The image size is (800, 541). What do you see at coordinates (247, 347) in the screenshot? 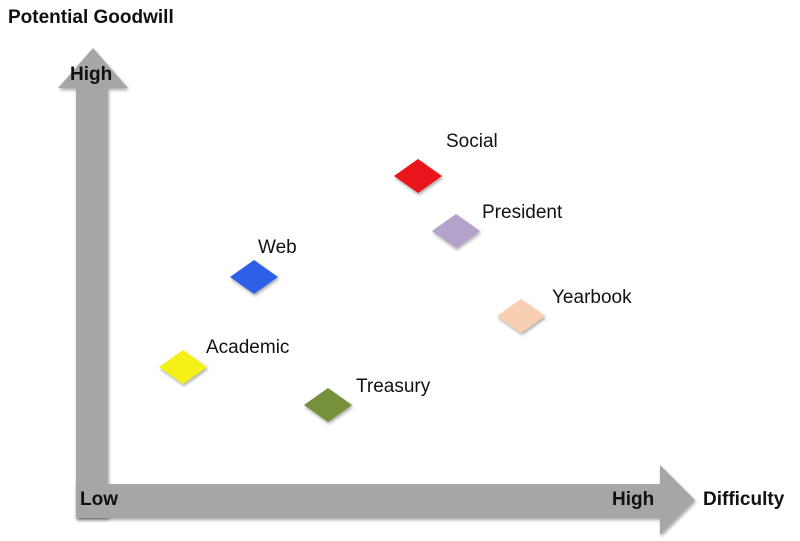
I see `node-label: Academic` at bounding box center [247, 347].